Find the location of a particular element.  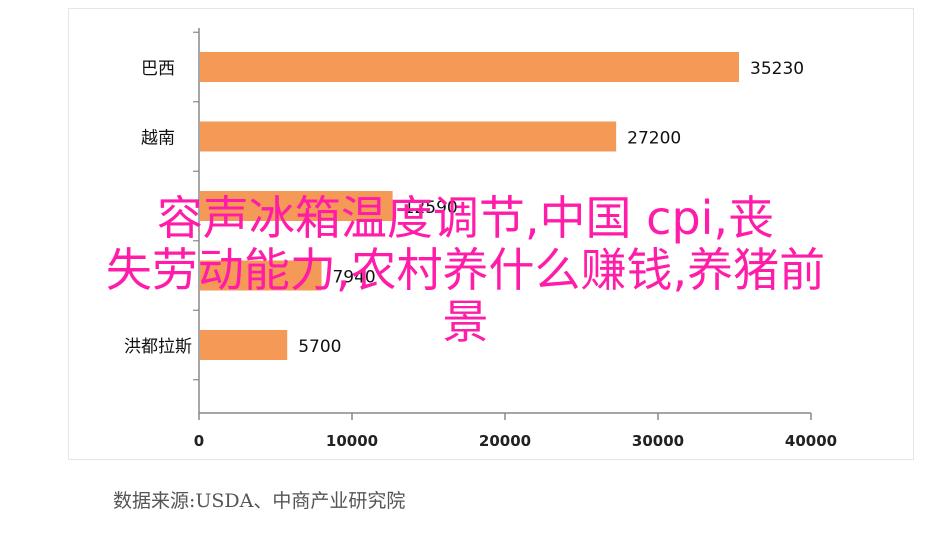

x-tick-label: 30000 is located at coordinates (658, 441).